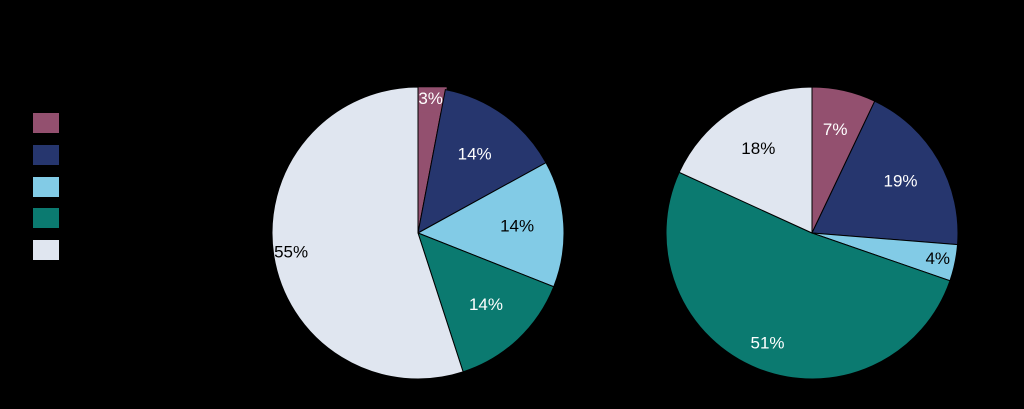 This screenshot has width=1024, height=409. Describe the element at coordinates (937, 258) in the screenshot. I see `pie-2-label-3: 4%` at that location.